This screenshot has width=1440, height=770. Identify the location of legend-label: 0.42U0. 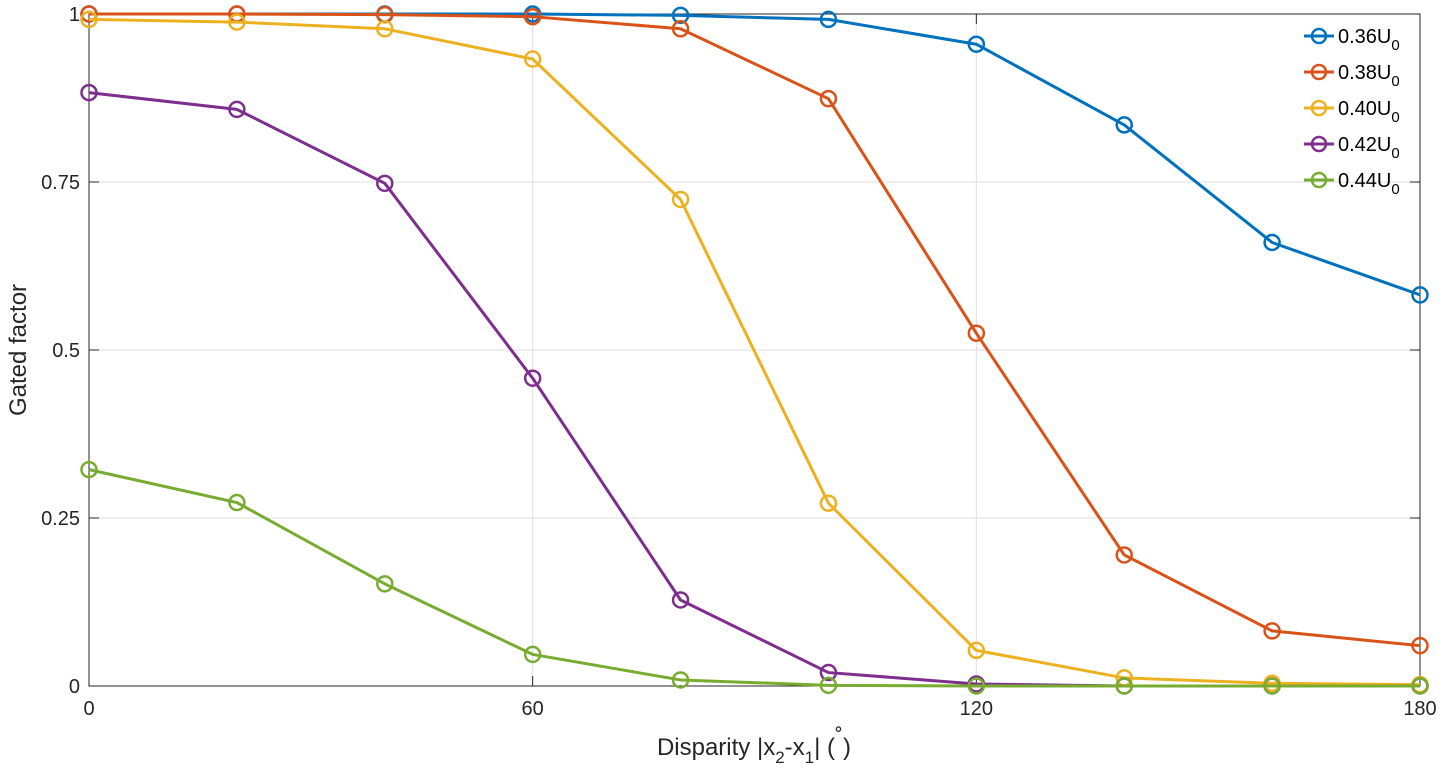
(1369, 148).